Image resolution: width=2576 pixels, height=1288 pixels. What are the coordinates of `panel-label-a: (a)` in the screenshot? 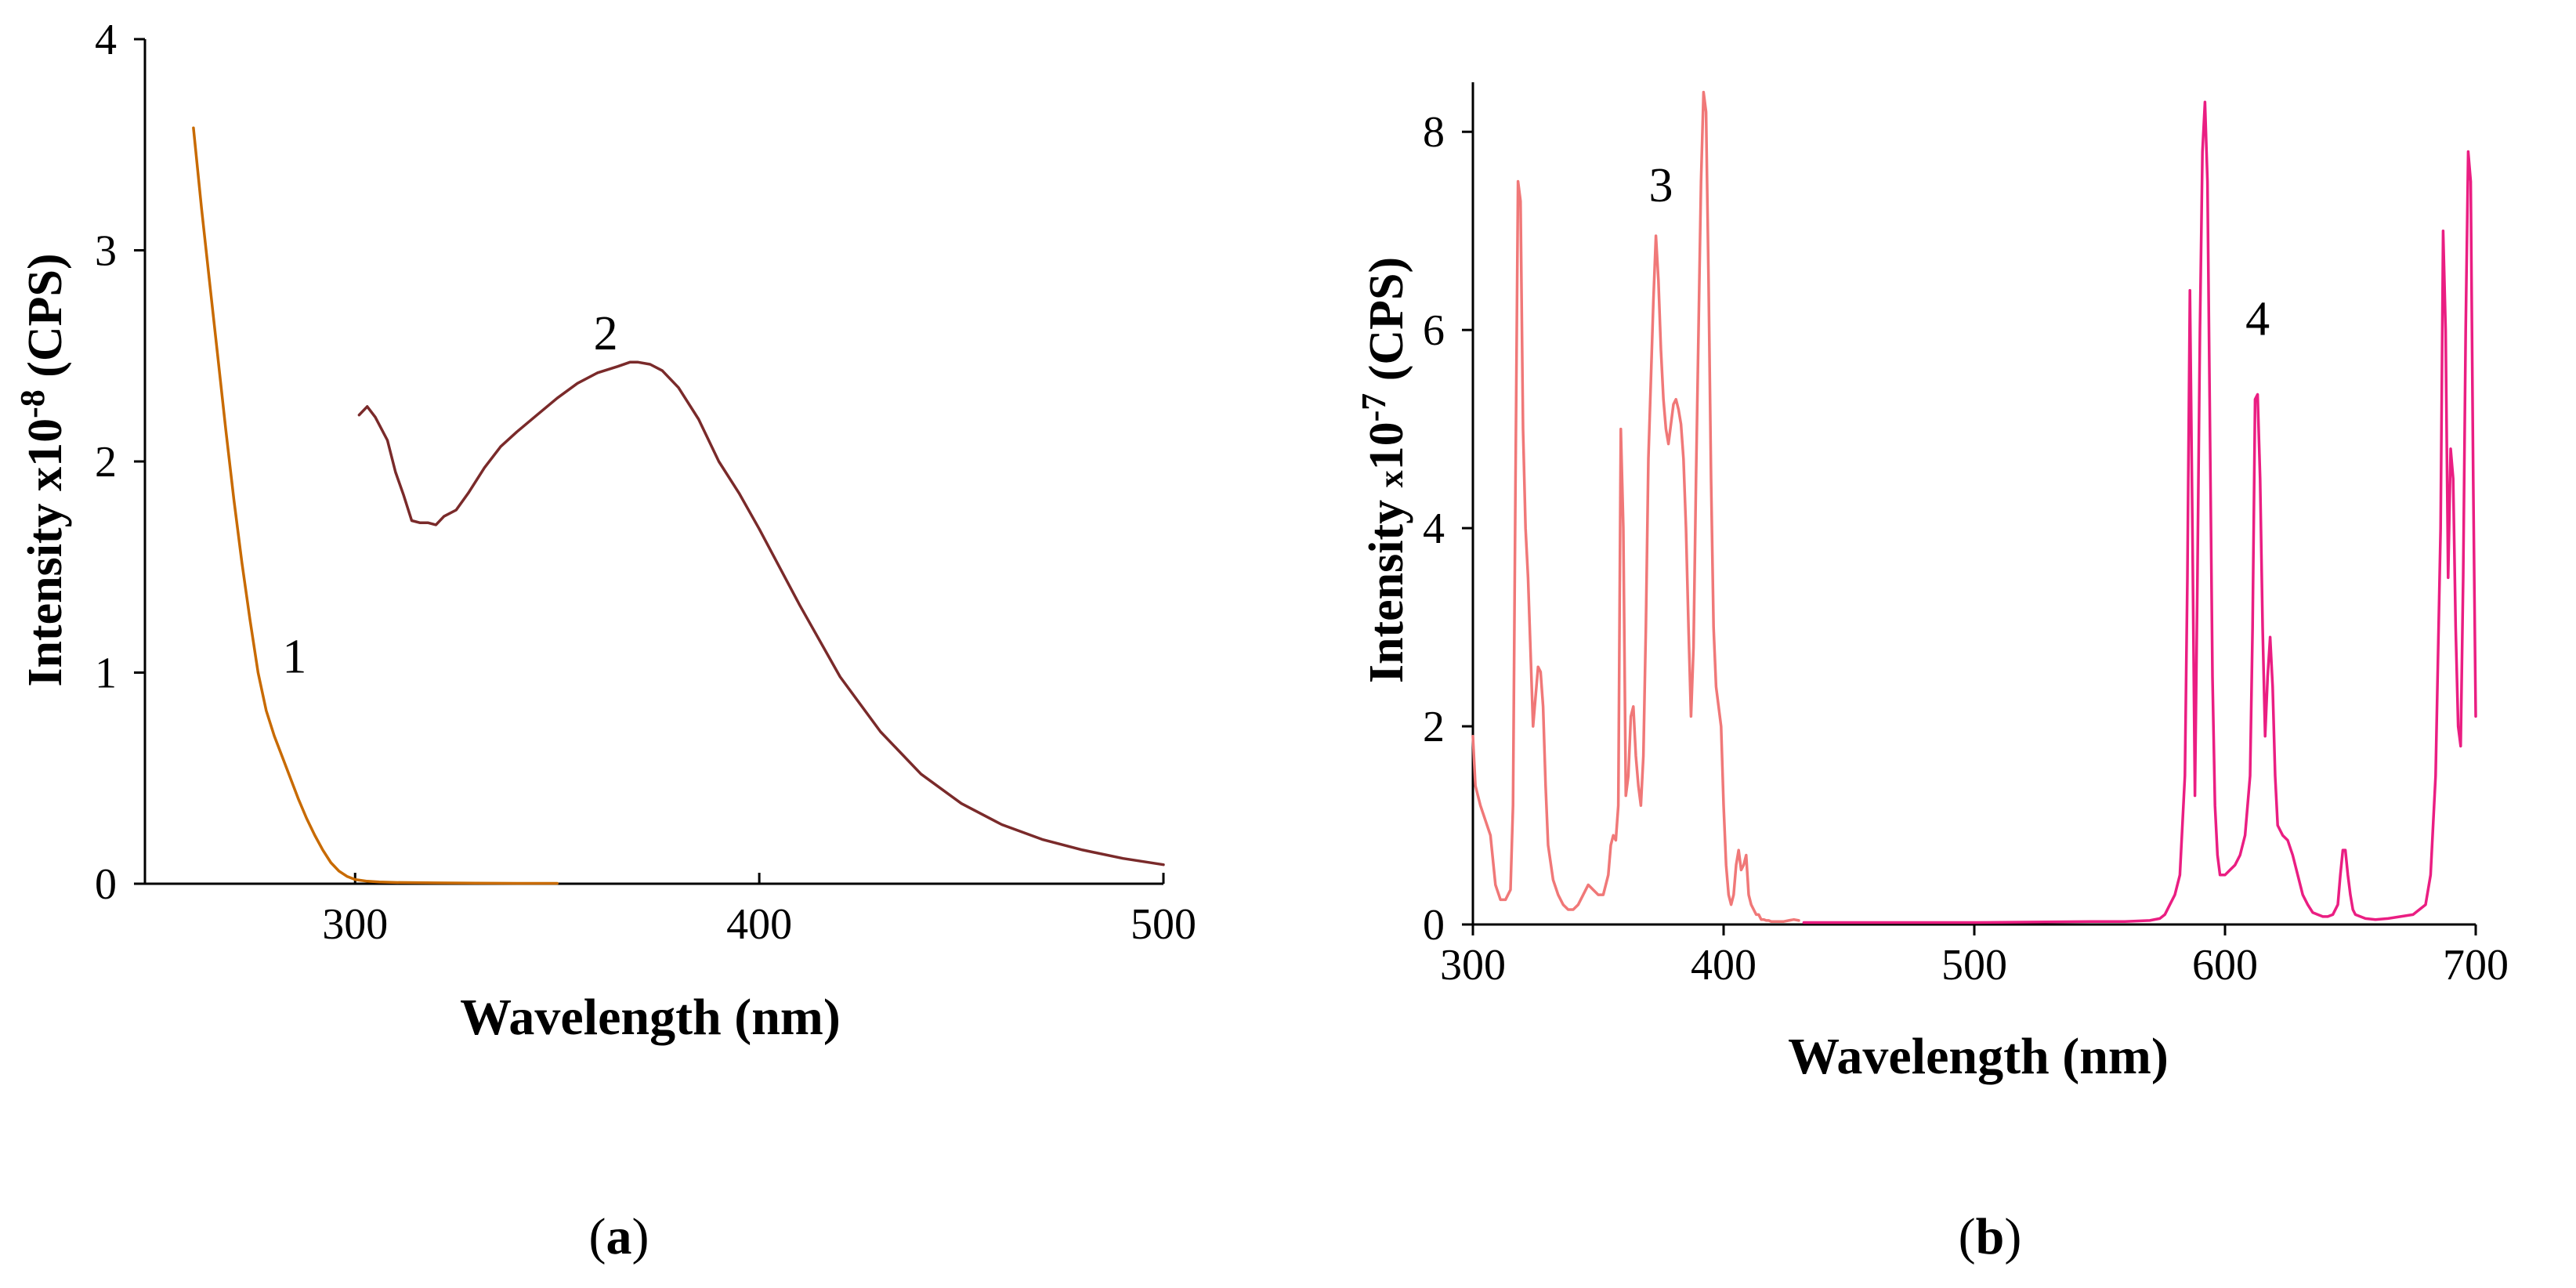 It's located at (619, 1236).